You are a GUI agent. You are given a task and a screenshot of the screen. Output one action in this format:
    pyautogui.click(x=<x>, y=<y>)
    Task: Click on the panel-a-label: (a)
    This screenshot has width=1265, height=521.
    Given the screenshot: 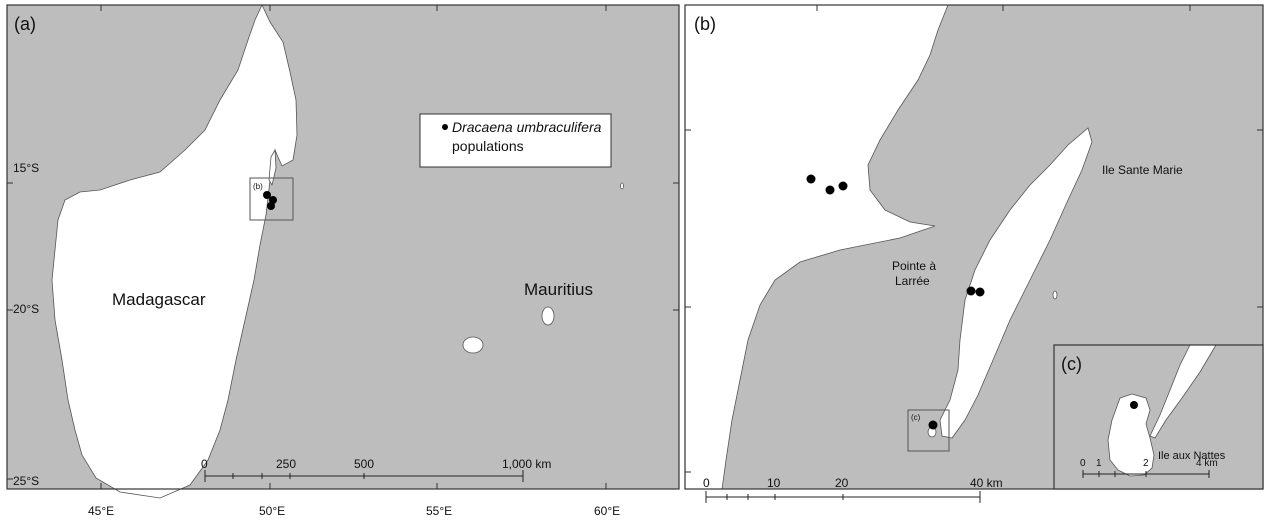 What is the action you would take?
    pyautogui.click(x=25, y=24)
    